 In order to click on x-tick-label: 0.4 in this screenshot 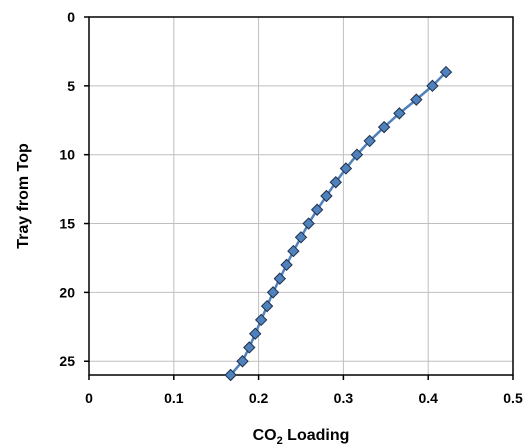, I will do `click(428, 398)`.